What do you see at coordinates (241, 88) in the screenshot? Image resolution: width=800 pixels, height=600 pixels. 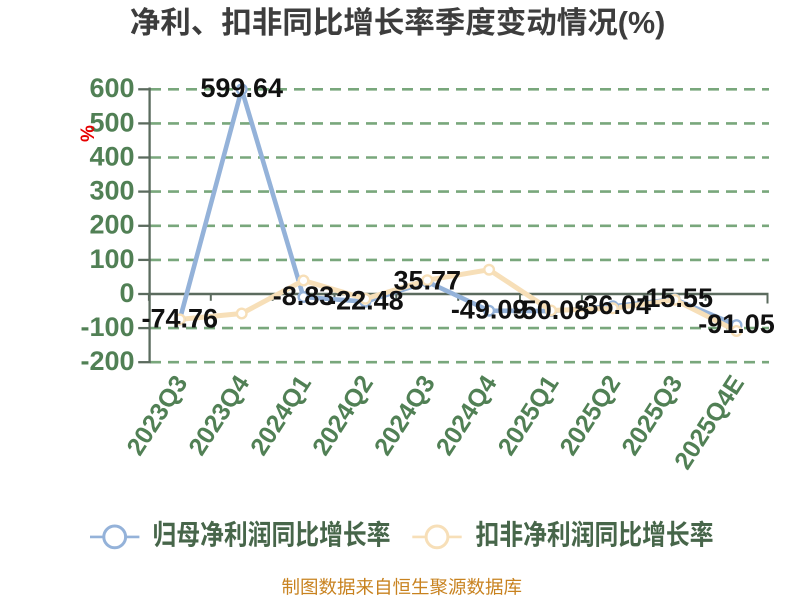 I see `svg-text: 599.64` at bounding box center [241, 88].